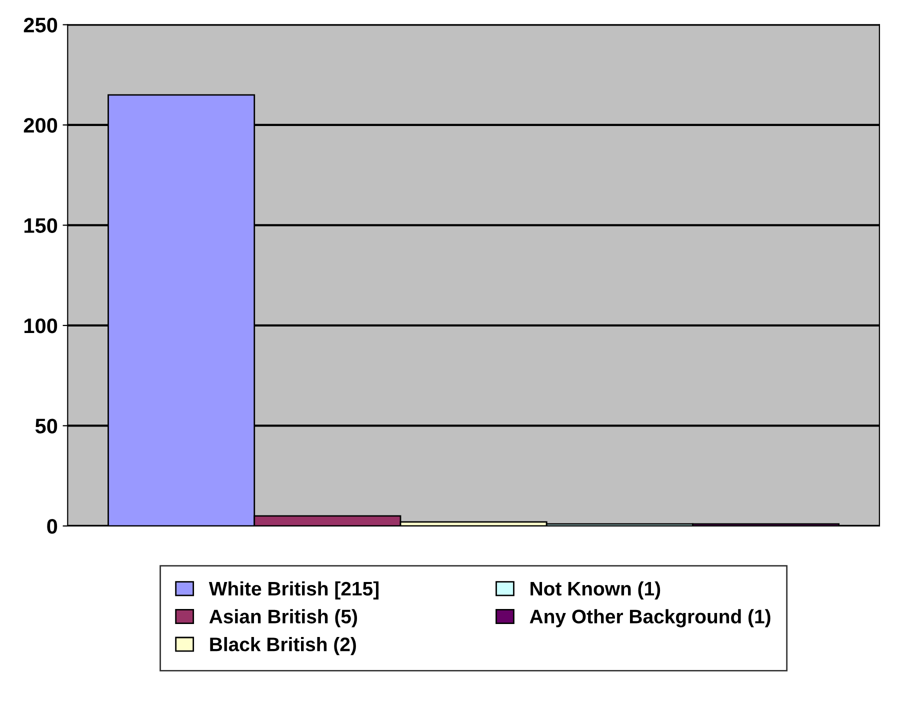 This screenshot has height=706, width=902. I want to click on y-tick-label: 0, so click(52, 526).